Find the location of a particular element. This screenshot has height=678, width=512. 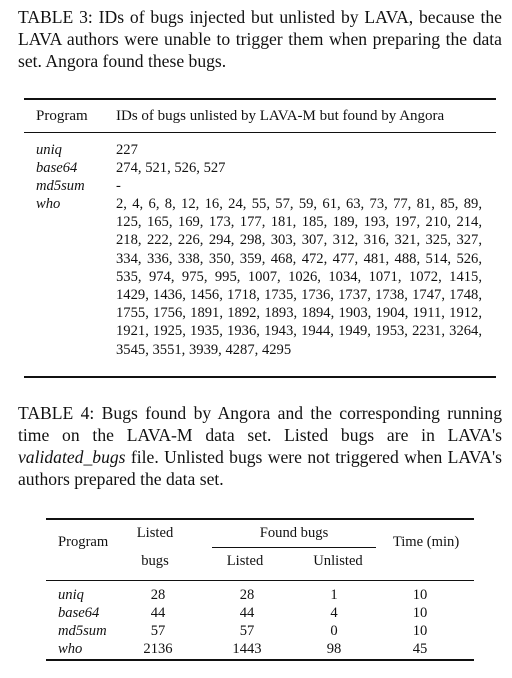

table4-header-program: Program is located at coordinates (83, 542).